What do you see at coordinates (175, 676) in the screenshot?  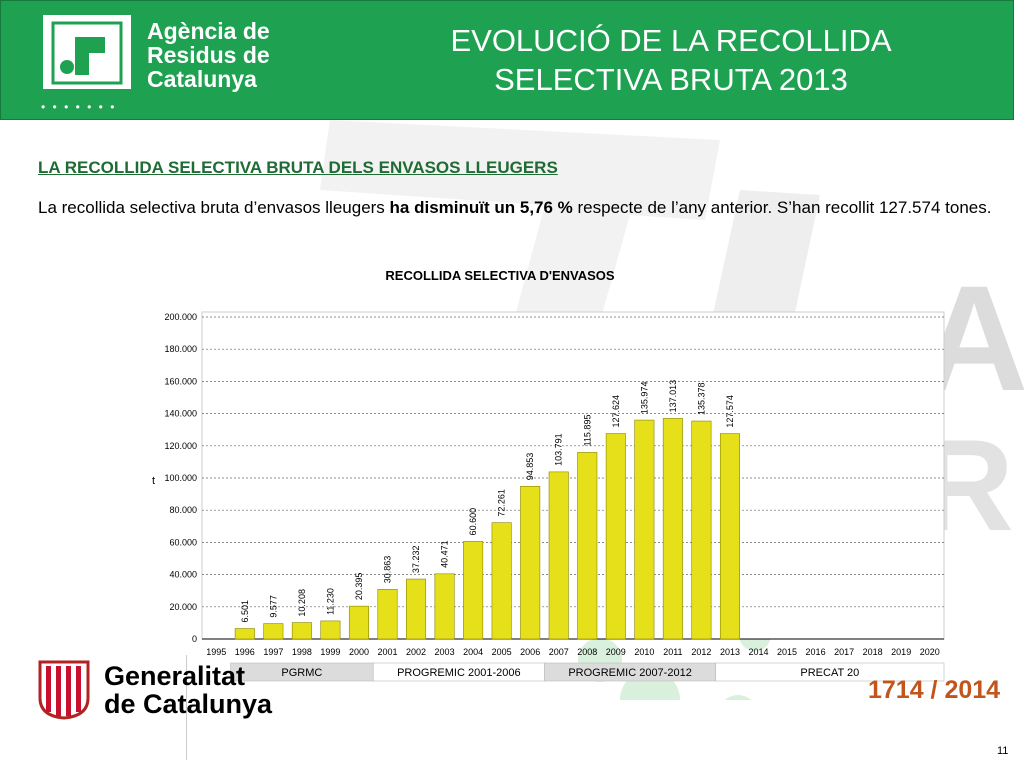 I see `generalitat-line1: Generalitat` at bounding box center [175, 676].